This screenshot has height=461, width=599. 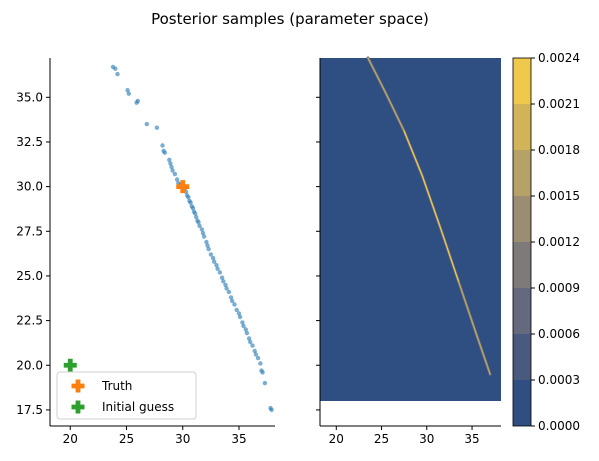 What do you see at coordinates (138, 407) in the screenshot?
I see `legend-label: Initial guess` at bounding box center [138, 407].